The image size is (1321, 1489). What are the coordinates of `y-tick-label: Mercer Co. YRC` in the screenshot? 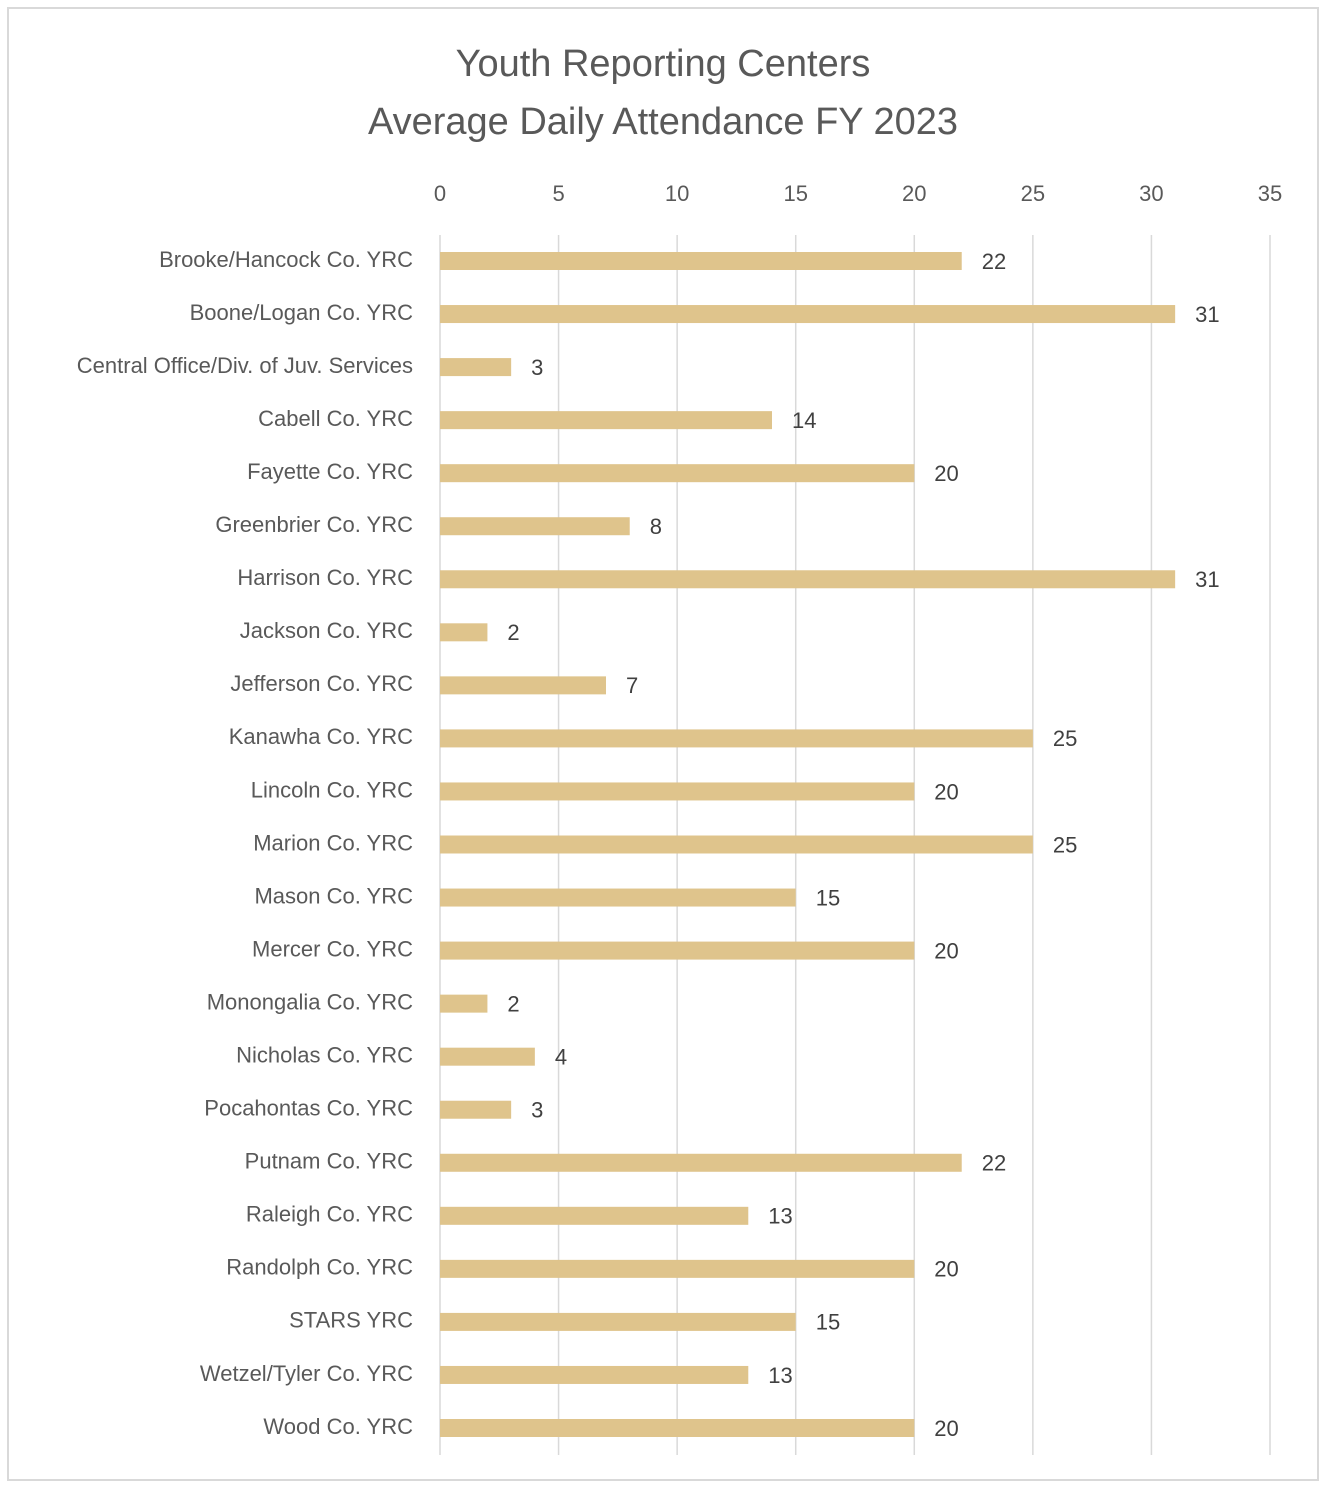 It's located at (332, 948).